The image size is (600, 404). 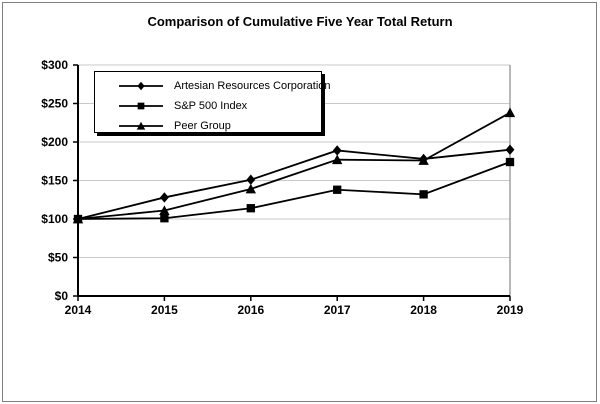 I want to click on x-axis-label: 2019, so click(x=510, y=310).